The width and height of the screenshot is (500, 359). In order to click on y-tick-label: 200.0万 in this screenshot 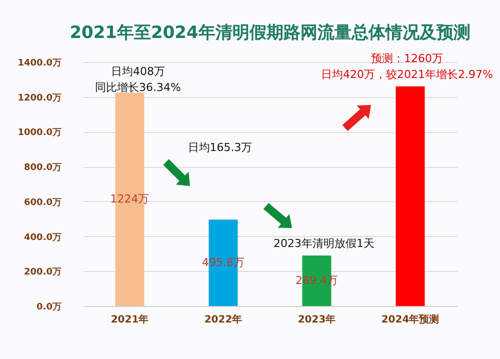, I will do `click(43, 273)`.